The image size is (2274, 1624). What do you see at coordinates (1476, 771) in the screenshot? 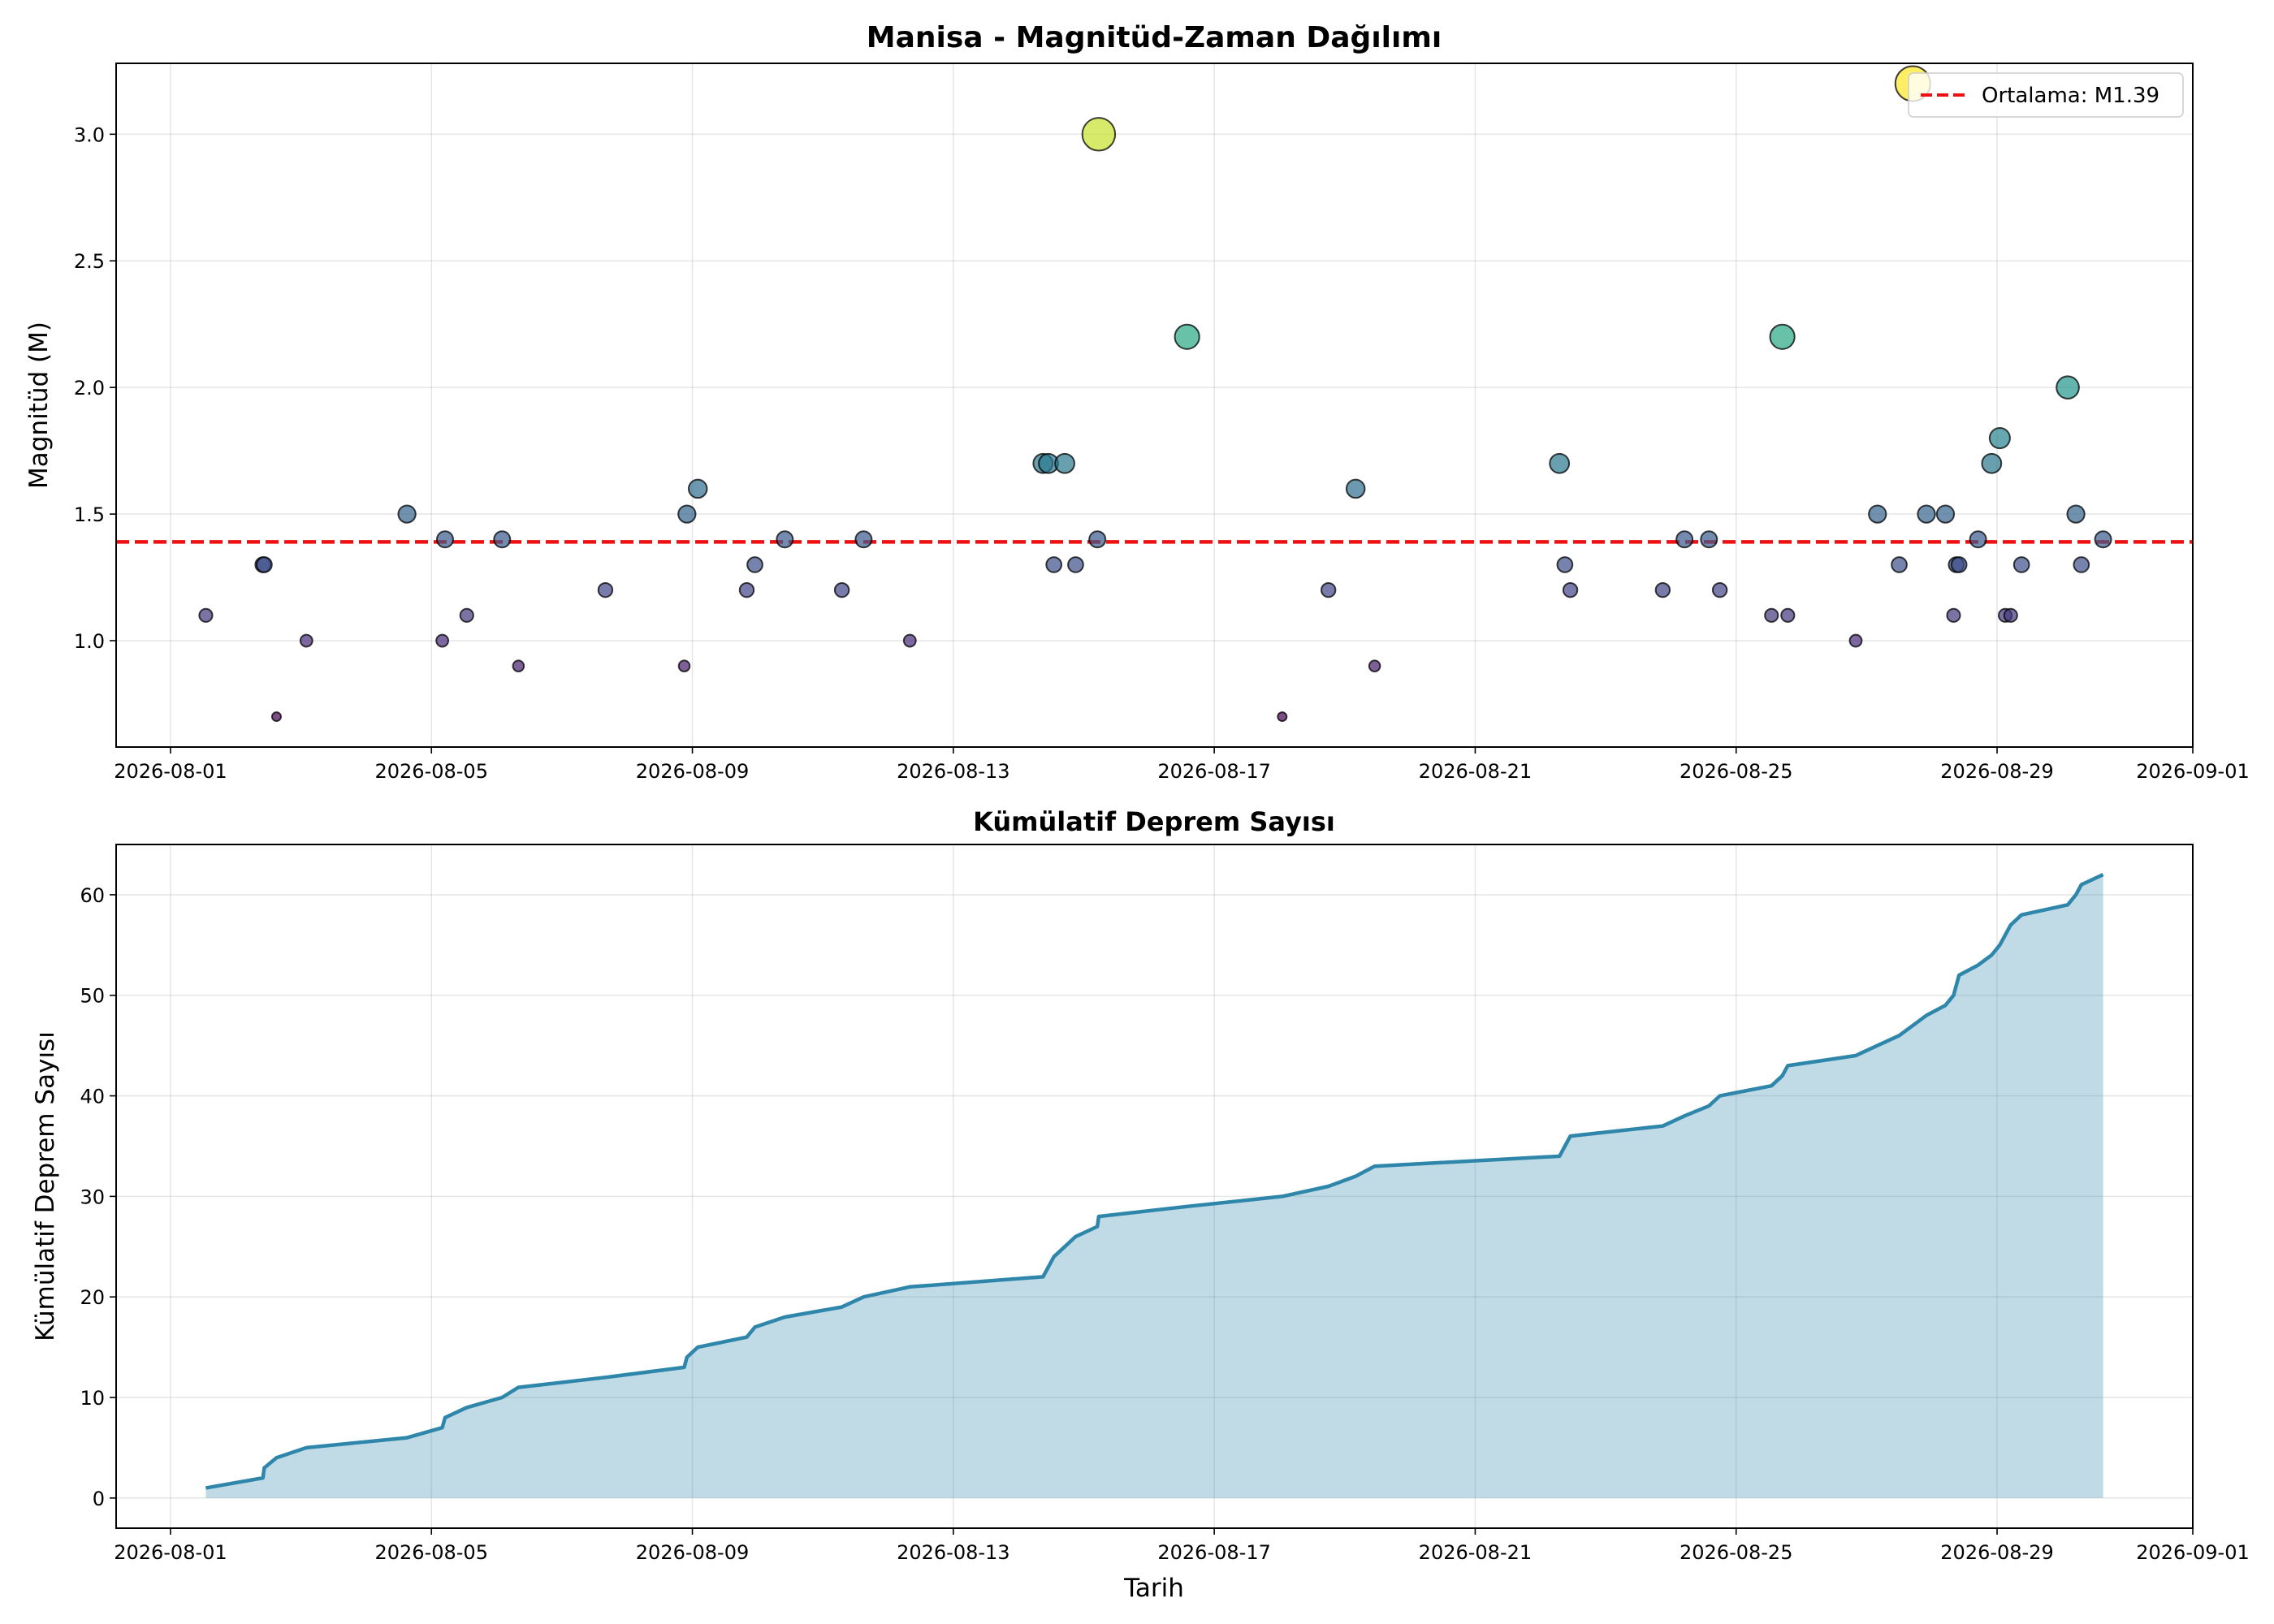
I see `scatter-x-tick-label: 2026-08-21` at bounding box center [1476, 771].